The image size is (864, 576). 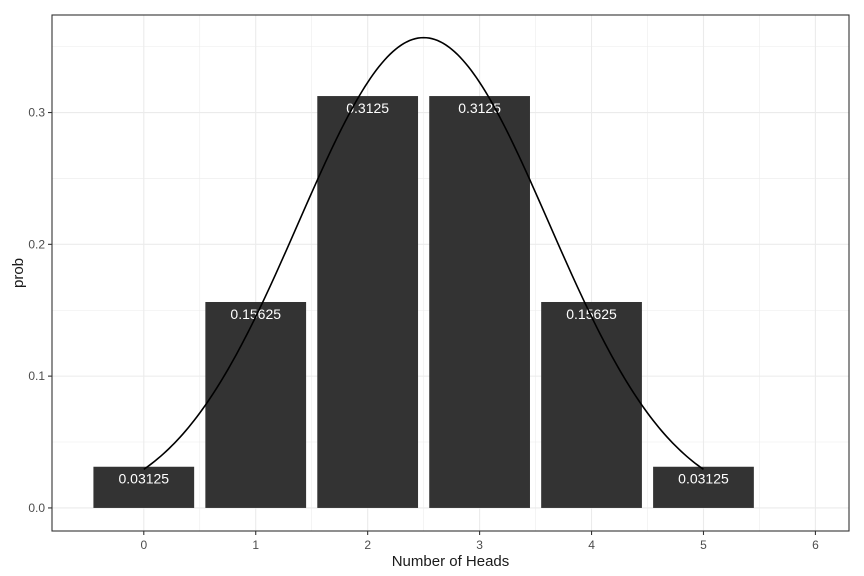 What do you see at coordinates (451, 561) in the screenshot?
I see `x-axis-title: Number of Heads` at bounding box center [451, 561].